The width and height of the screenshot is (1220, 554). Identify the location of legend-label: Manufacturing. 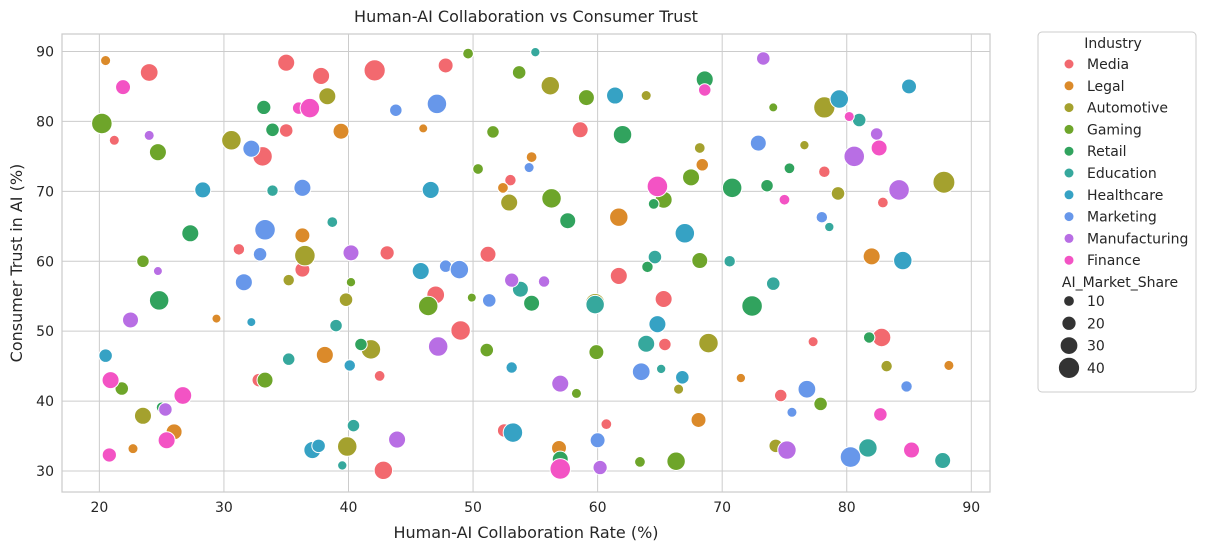
(1137, 239).